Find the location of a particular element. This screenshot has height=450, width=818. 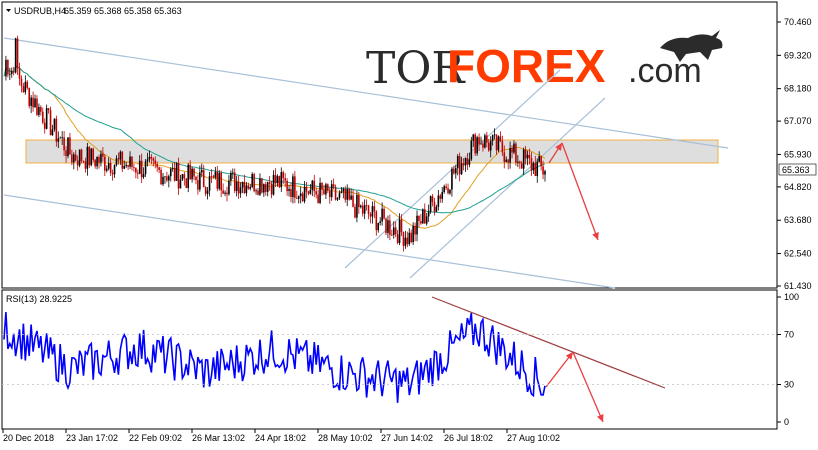

rsi-arrow-up is located at coordinates (559, 369).